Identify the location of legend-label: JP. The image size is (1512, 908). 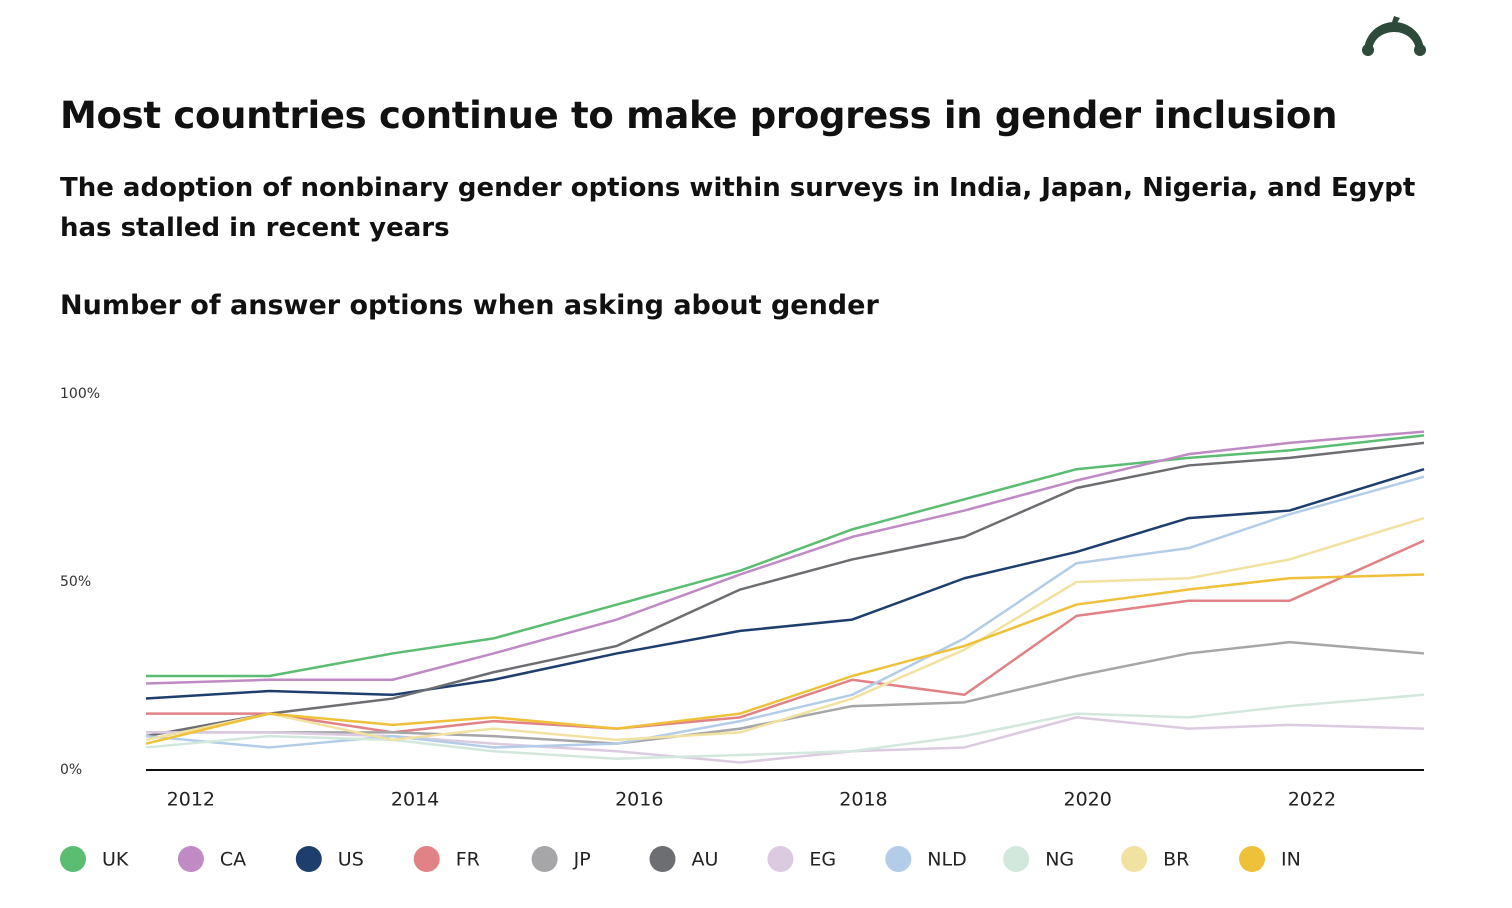
(582, 860).